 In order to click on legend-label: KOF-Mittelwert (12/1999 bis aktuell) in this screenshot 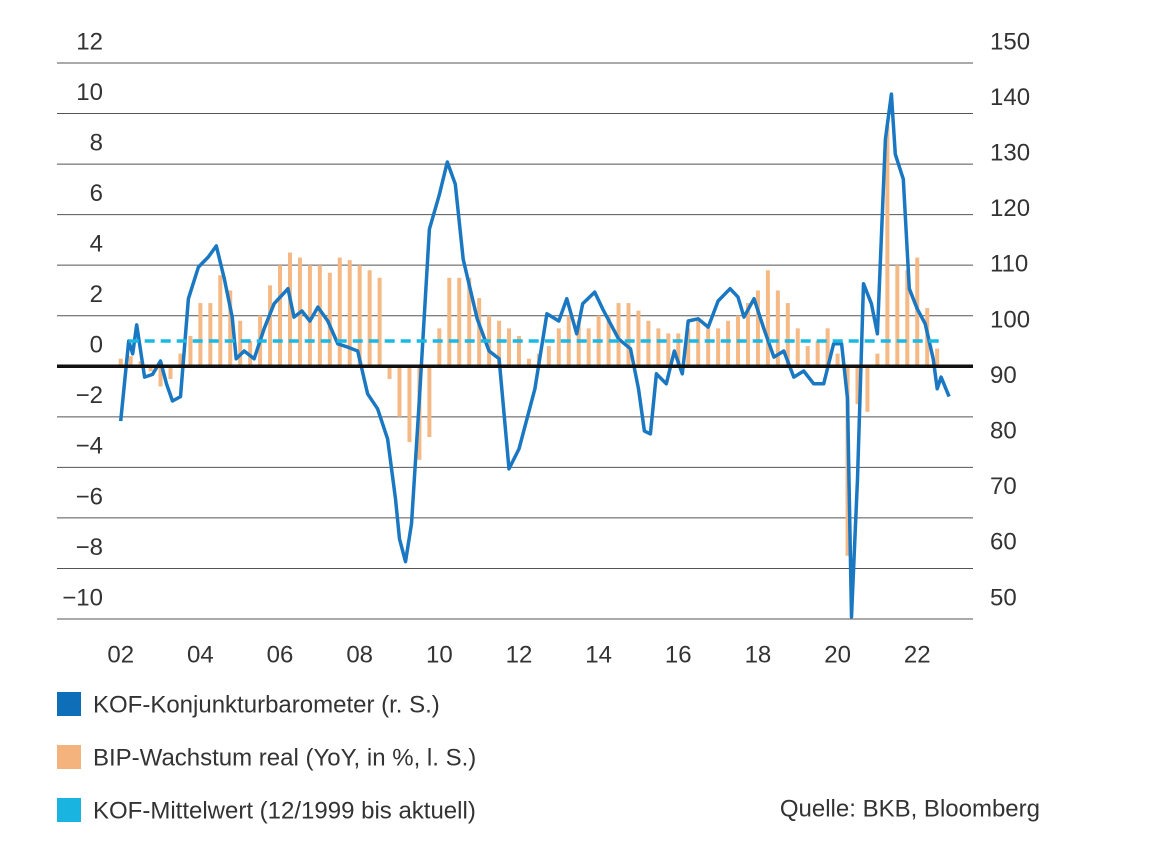, I will do `click(284, 810)`.